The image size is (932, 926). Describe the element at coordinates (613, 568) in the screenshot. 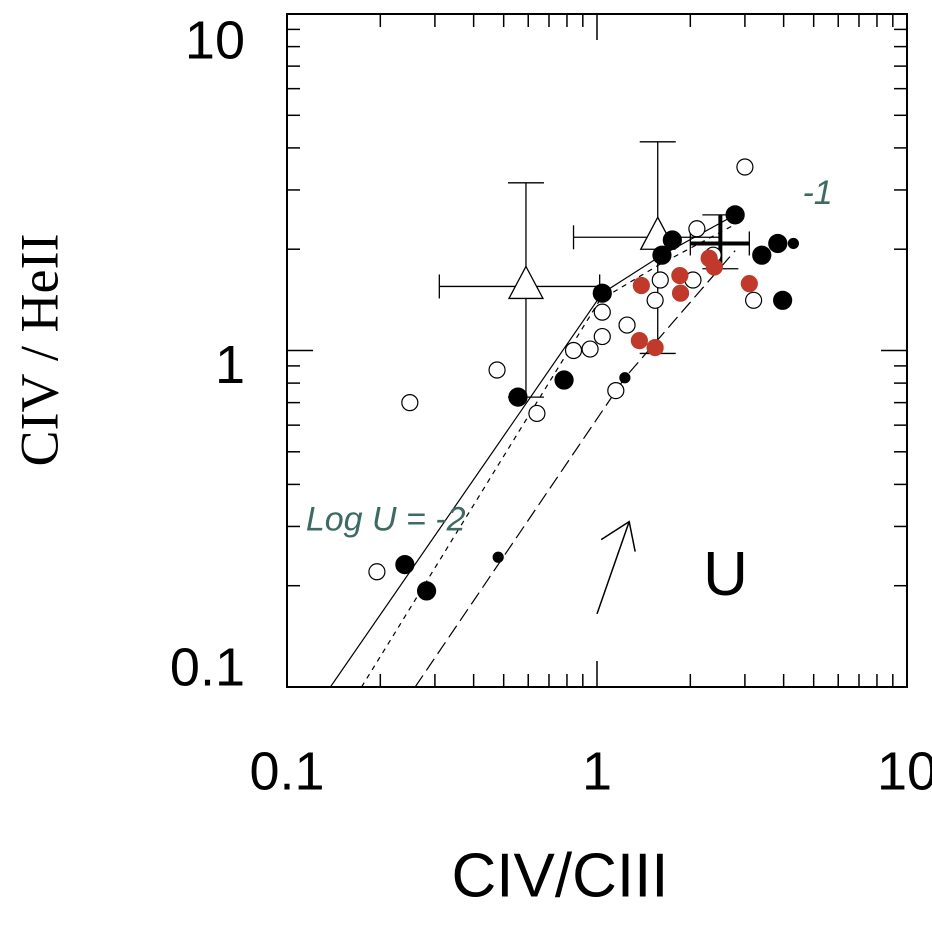

I see `arrow-shaft` at that location.